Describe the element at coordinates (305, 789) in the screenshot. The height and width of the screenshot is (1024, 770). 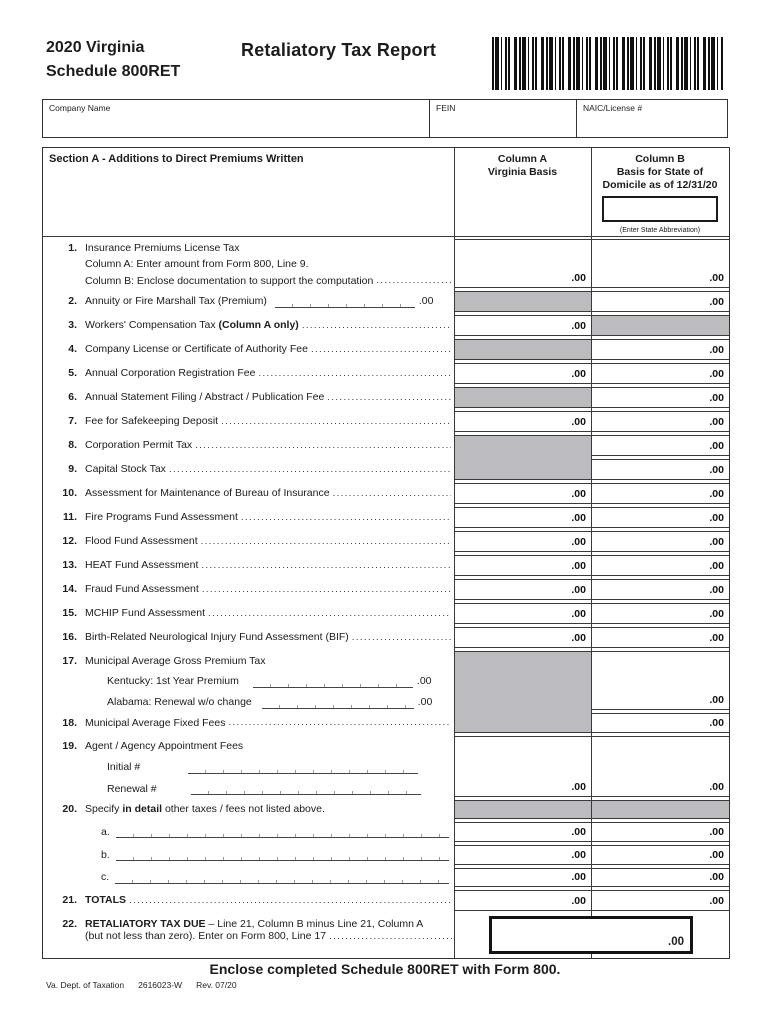
I see `line-19-renewal-fill-in` at that location.